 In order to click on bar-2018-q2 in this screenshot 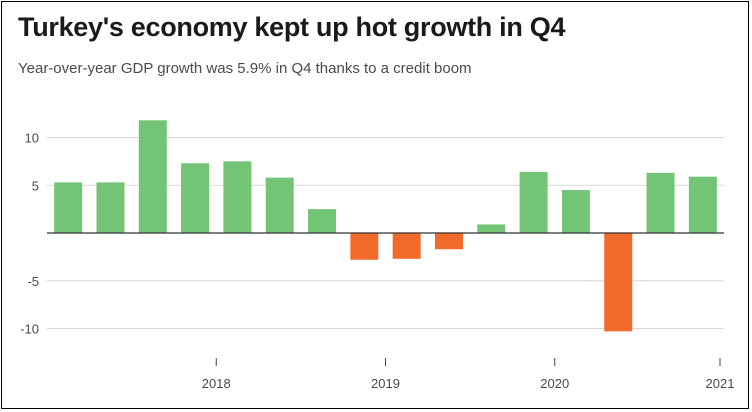, I will do `click(279, 205)`.